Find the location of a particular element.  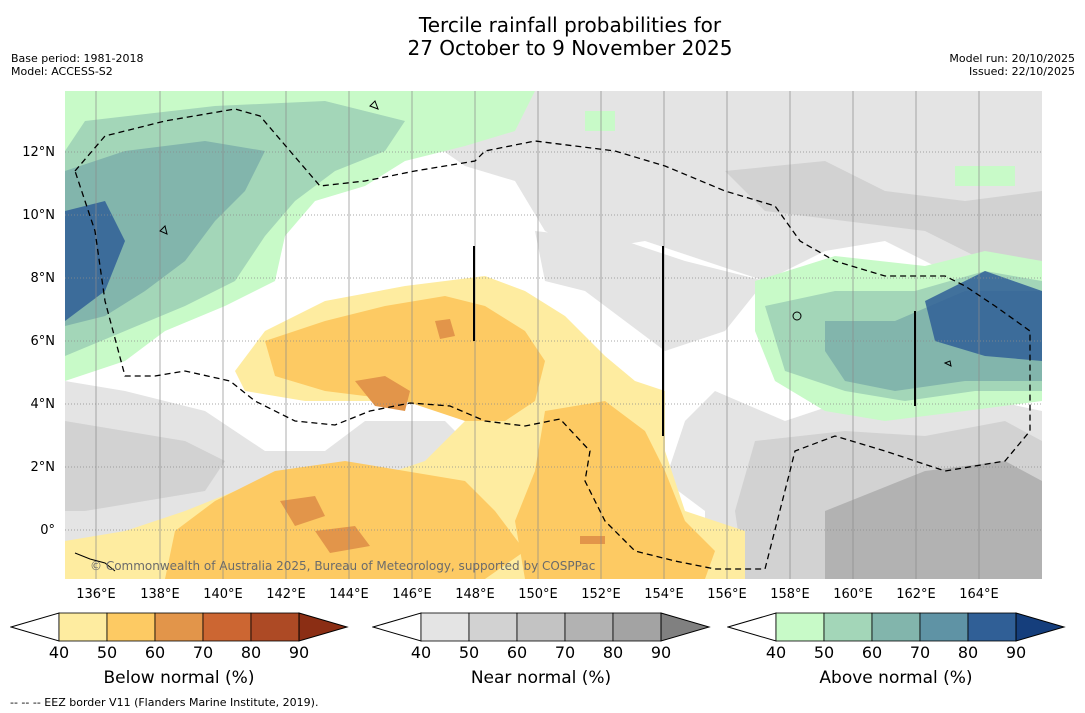

cbar0-tick-80: 80 is located at coordinates (251, 652).